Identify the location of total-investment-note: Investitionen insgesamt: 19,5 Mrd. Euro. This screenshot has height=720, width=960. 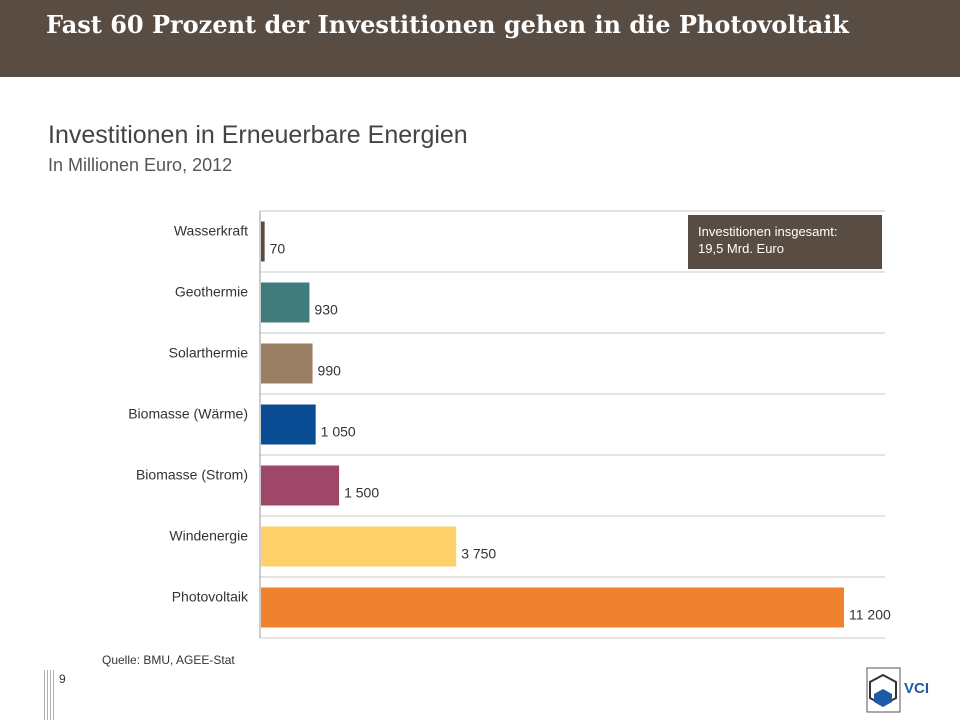
(785, 242).